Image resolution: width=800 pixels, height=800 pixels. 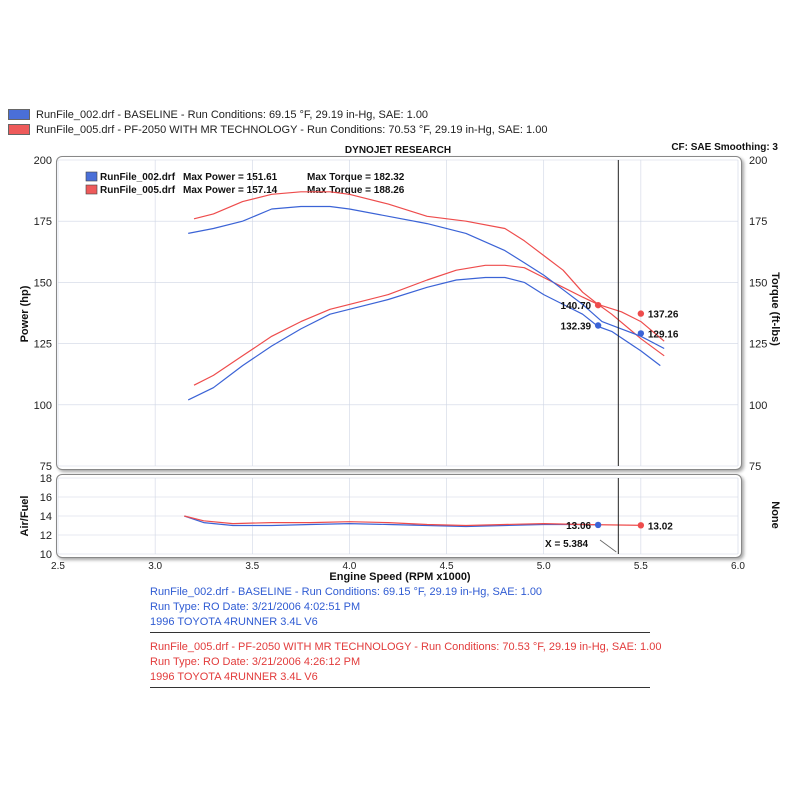 What do you see at coordinates (255, 662) in the screenshot?
I see `run-info-pf2050-line2: Run Type: RO Date: 3/21/2006 4:26:12 PM` at bounding box center [255, 662].